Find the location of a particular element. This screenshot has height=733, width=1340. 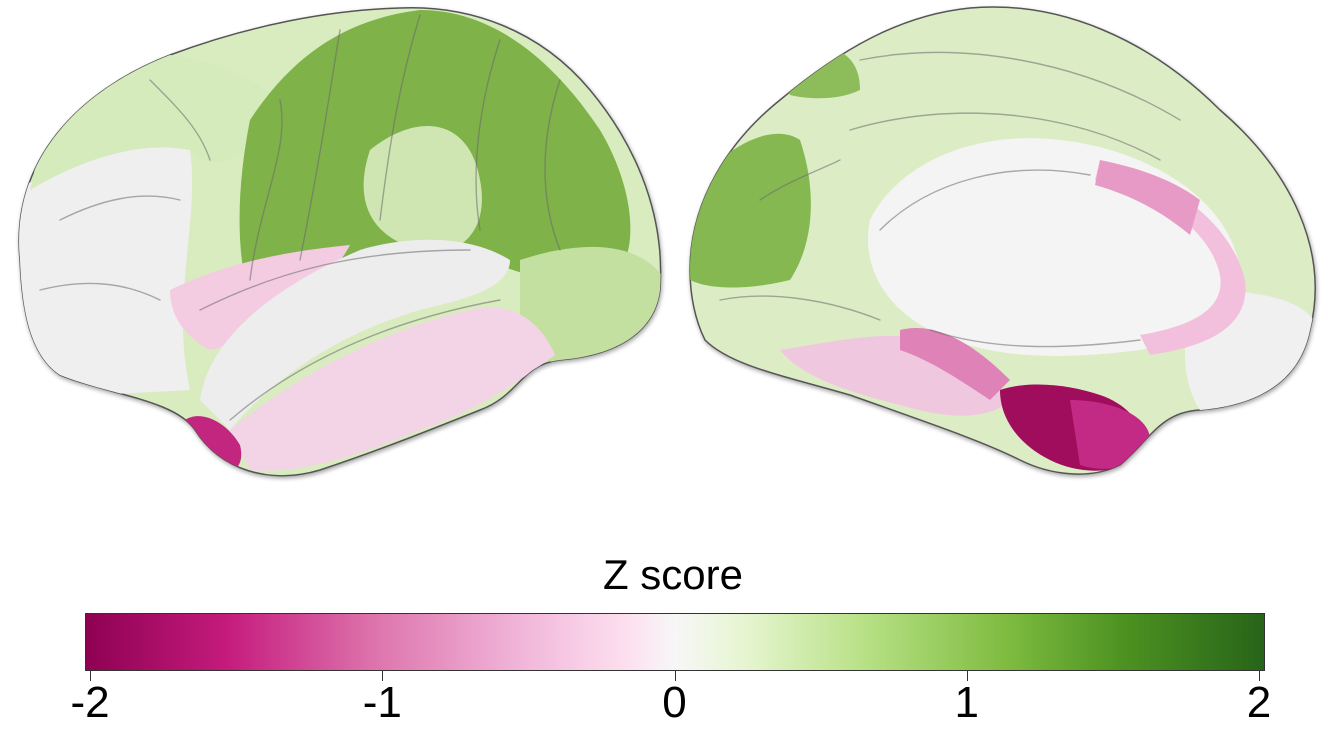

tick-label: 2 is located at coordinates (1259, 702).